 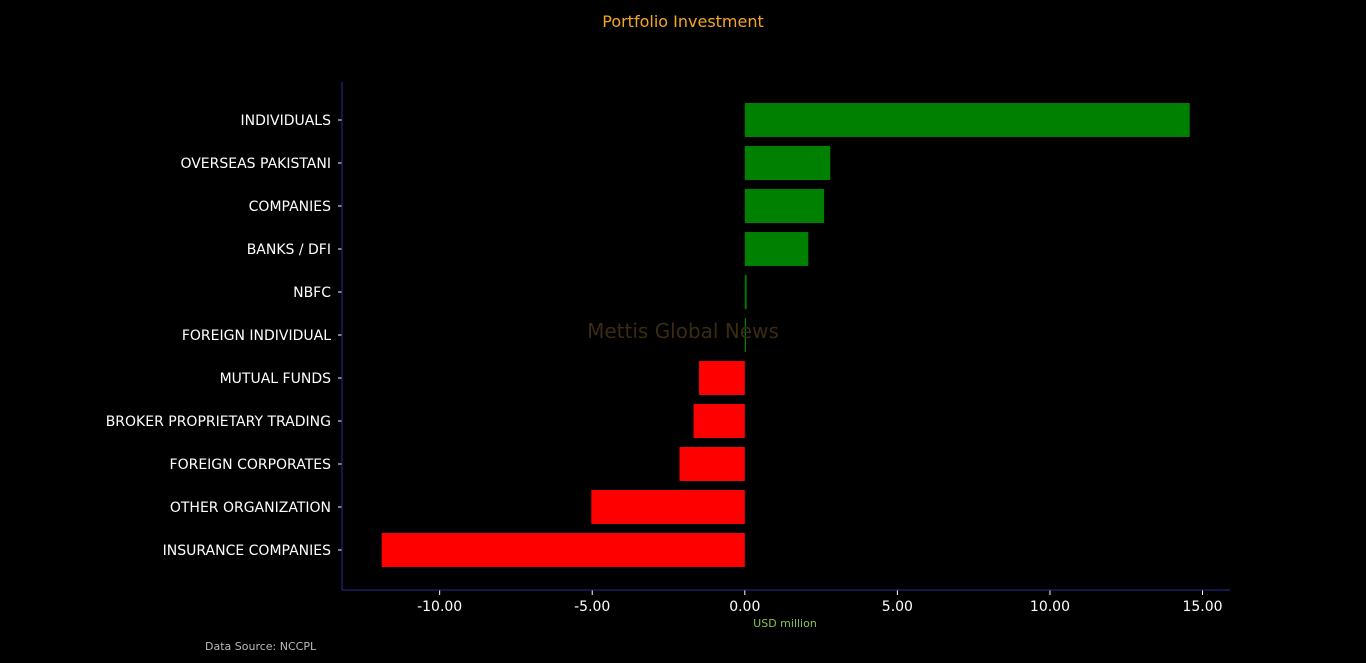 What do you see at coordinates (247, 551) in the screenshot?
I see `category-label: INSURANCE COMPANIES` at bounding box center [247, 551].